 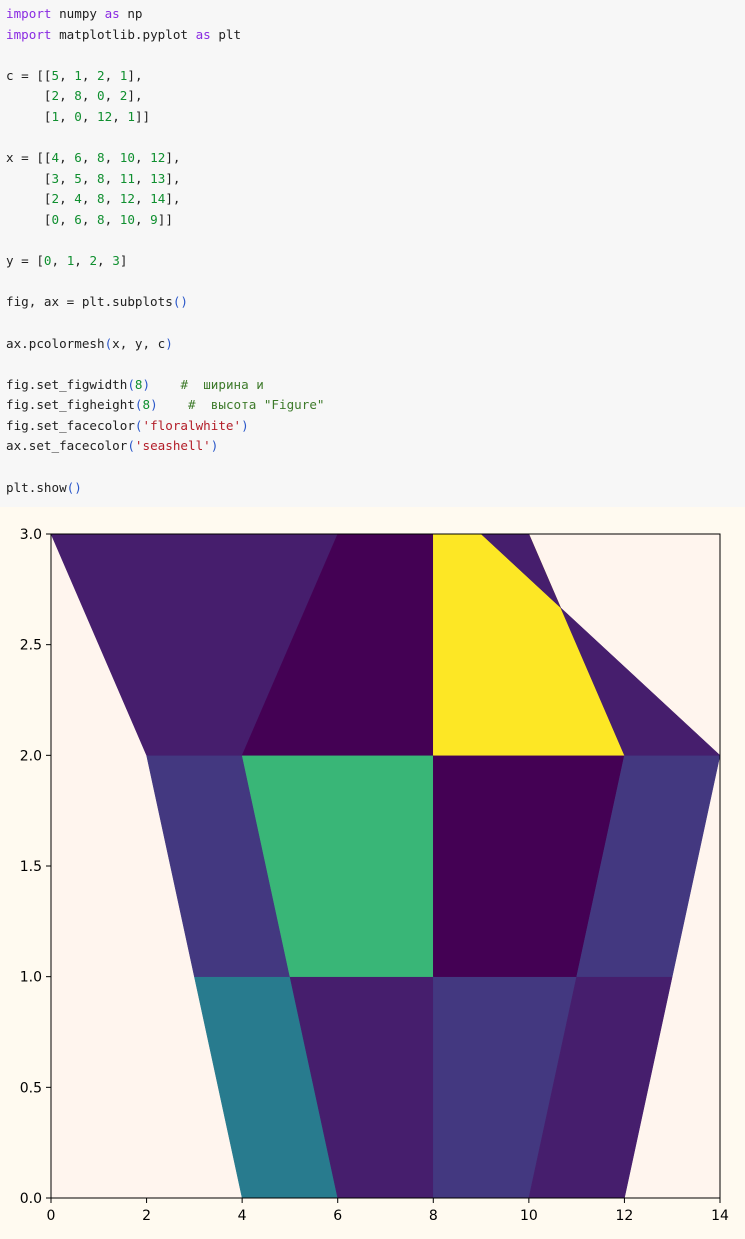 I want to click on y-tick-label: 2.0, so click(x=31, y=756).